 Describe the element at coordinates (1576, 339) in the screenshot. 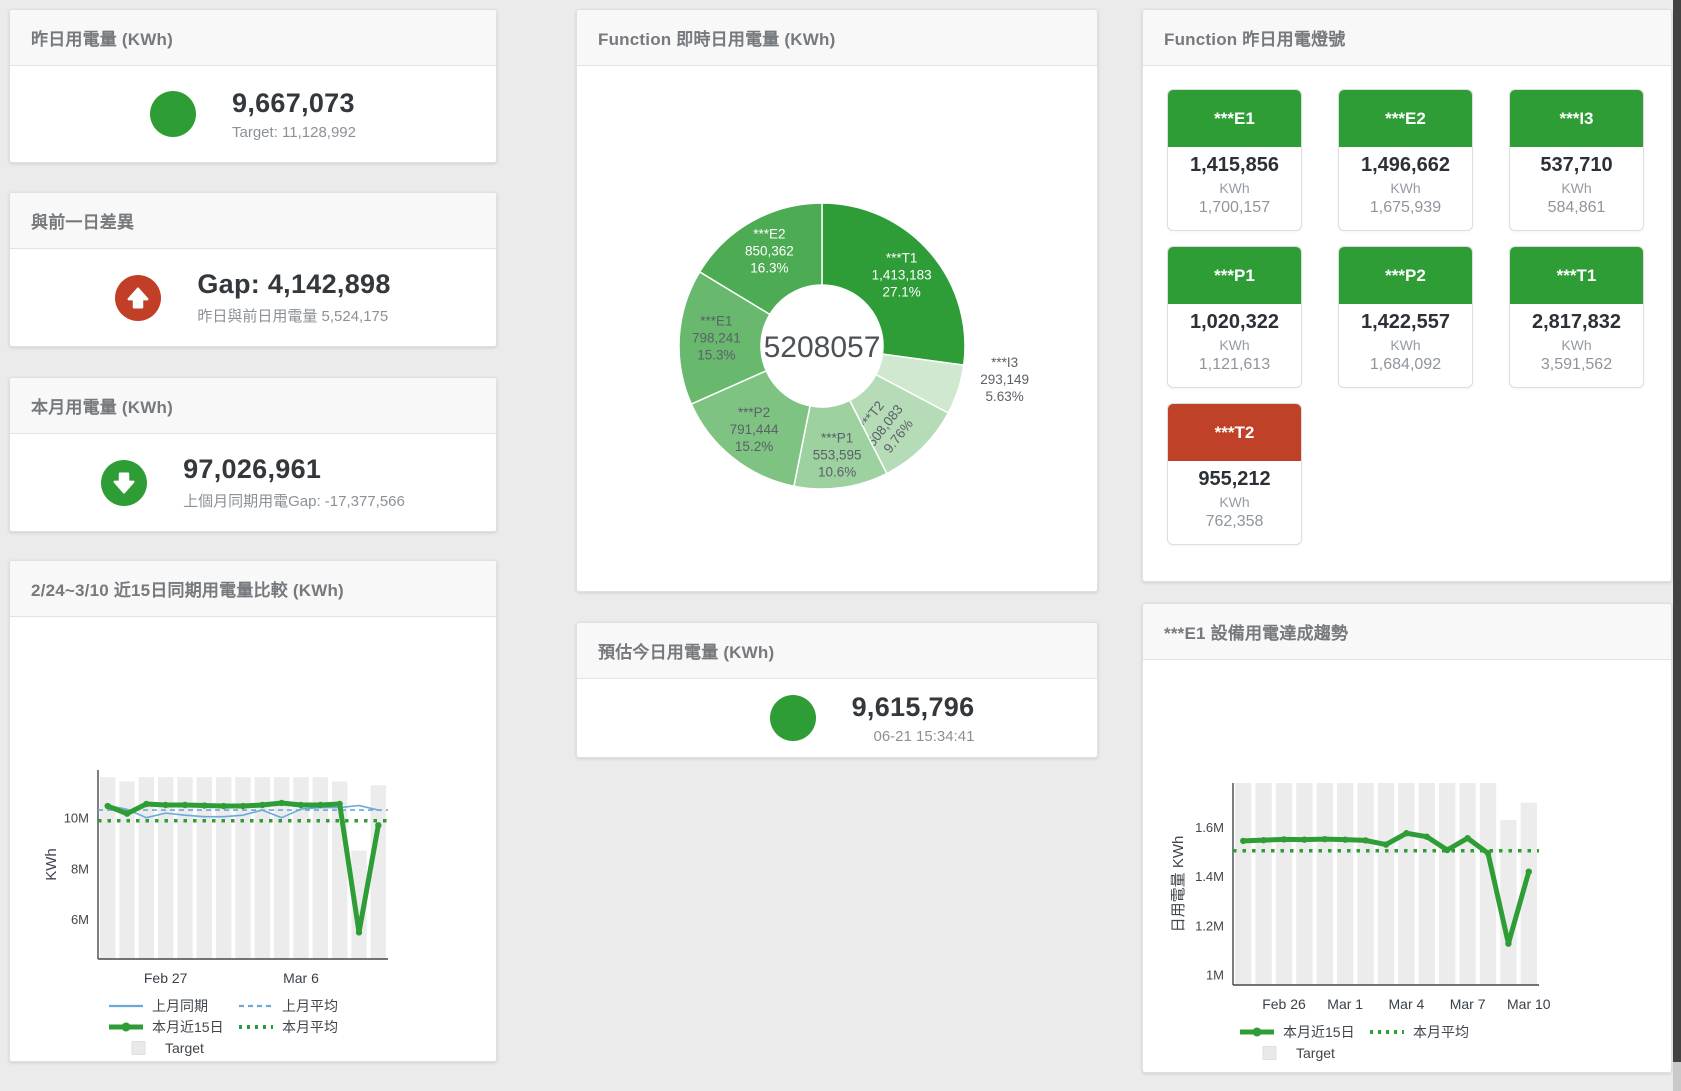

I see `tile-body: 2,817,832 KWh 3,591,562` at that location.